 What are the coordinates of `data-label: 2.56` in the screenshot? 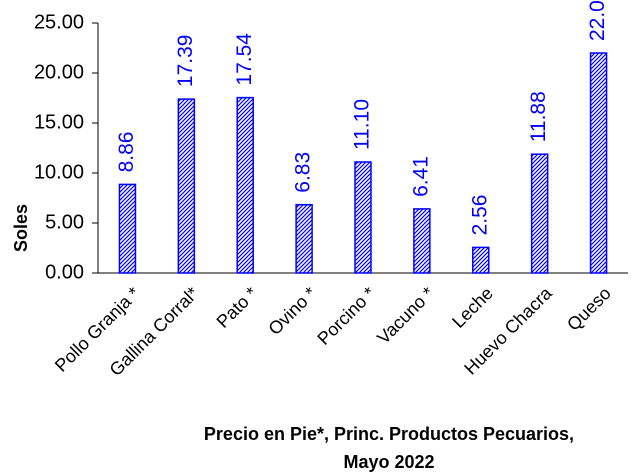 It's located at (479, 215).